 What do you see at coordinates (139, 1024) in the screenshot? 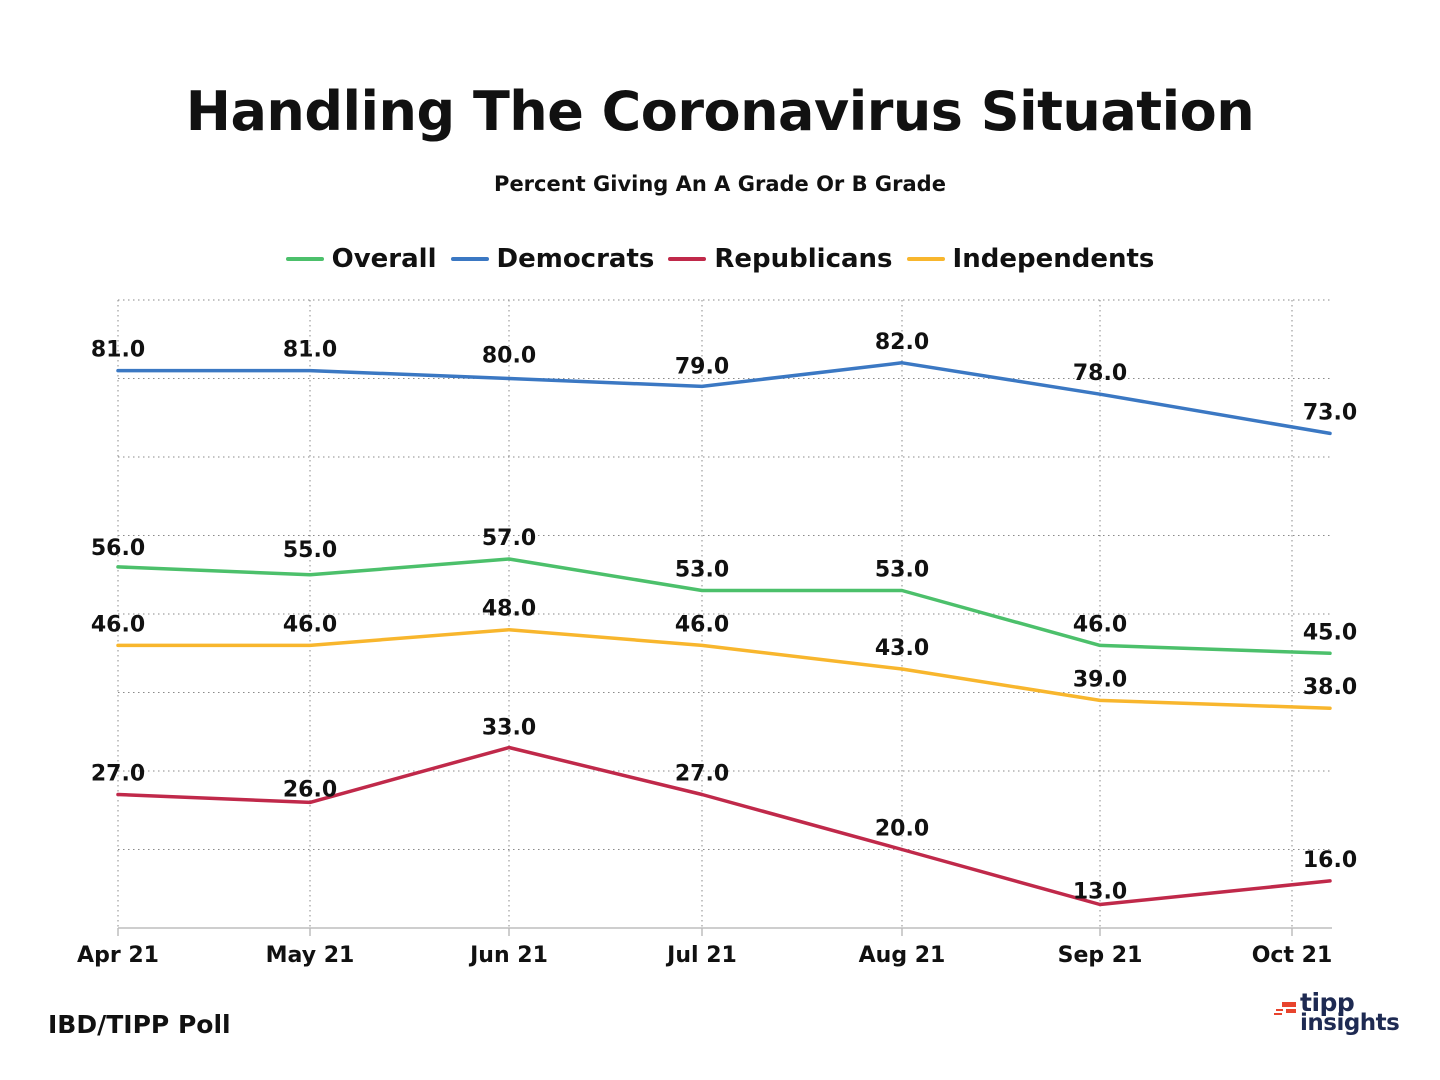
I see `source-label: IBD/TIPP Poll` at bounding box center [139, 1024].